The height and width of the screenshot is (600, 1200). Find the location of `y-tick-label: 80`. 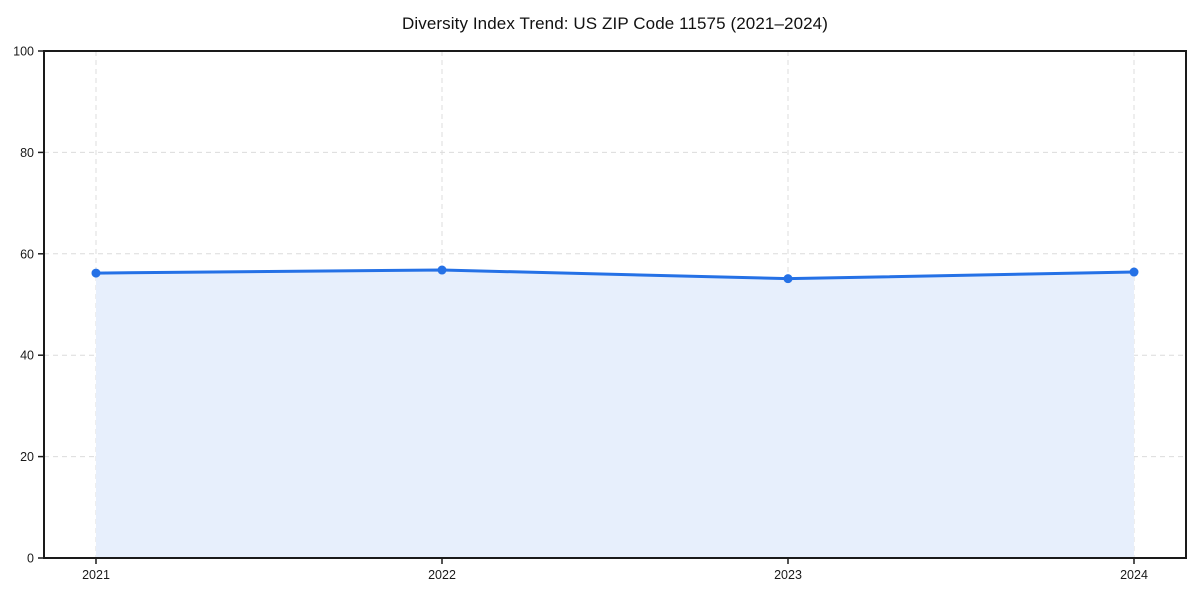

y-tick-label: 80 is located at coordinates (27, 153).